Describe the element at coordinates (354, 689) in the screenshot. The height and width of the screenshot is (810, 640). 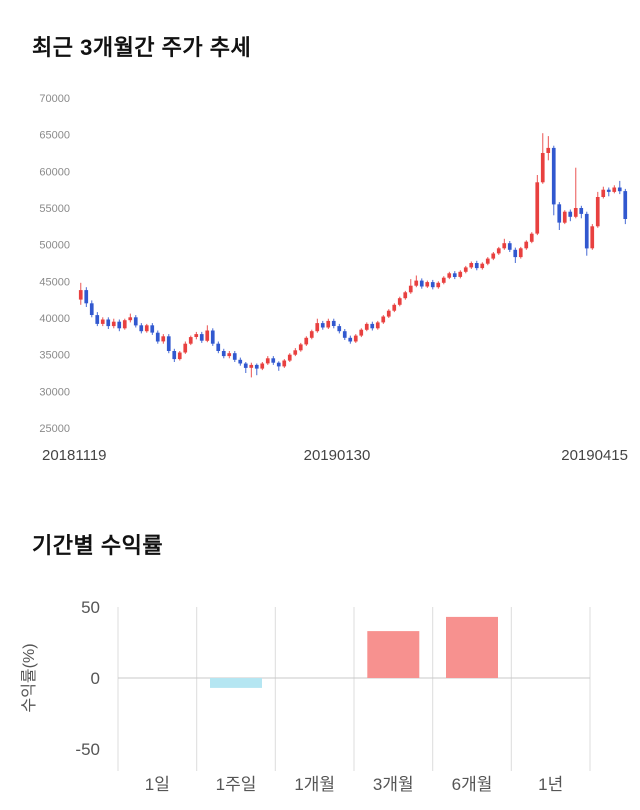
I see `grid-lines` at that location.